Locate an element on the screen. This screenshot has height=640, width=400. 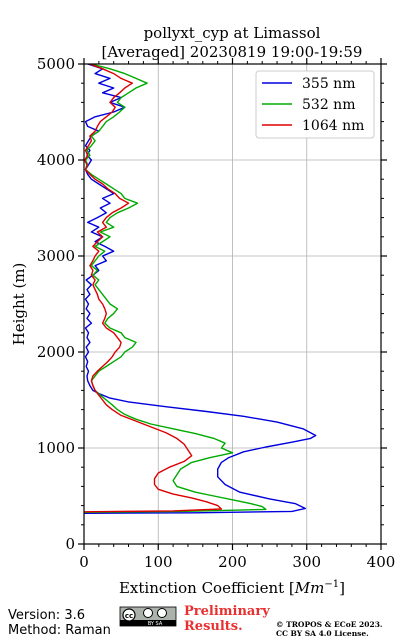
sa-icon is located at coordinates (162, 613).